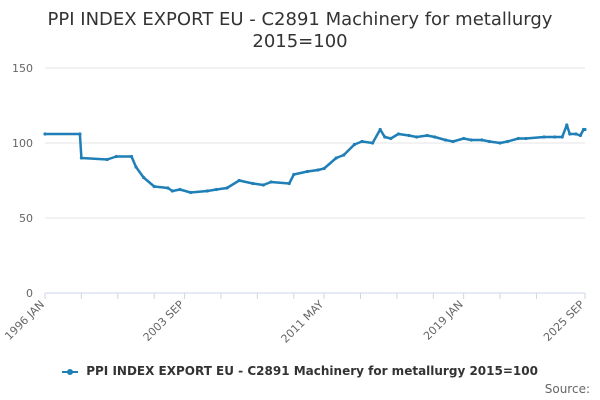 This screenshot has height=400, width=600. Describe the element at coordinates (22, 68) in the screenshot. I see `y-tick-label: 150` at that location.